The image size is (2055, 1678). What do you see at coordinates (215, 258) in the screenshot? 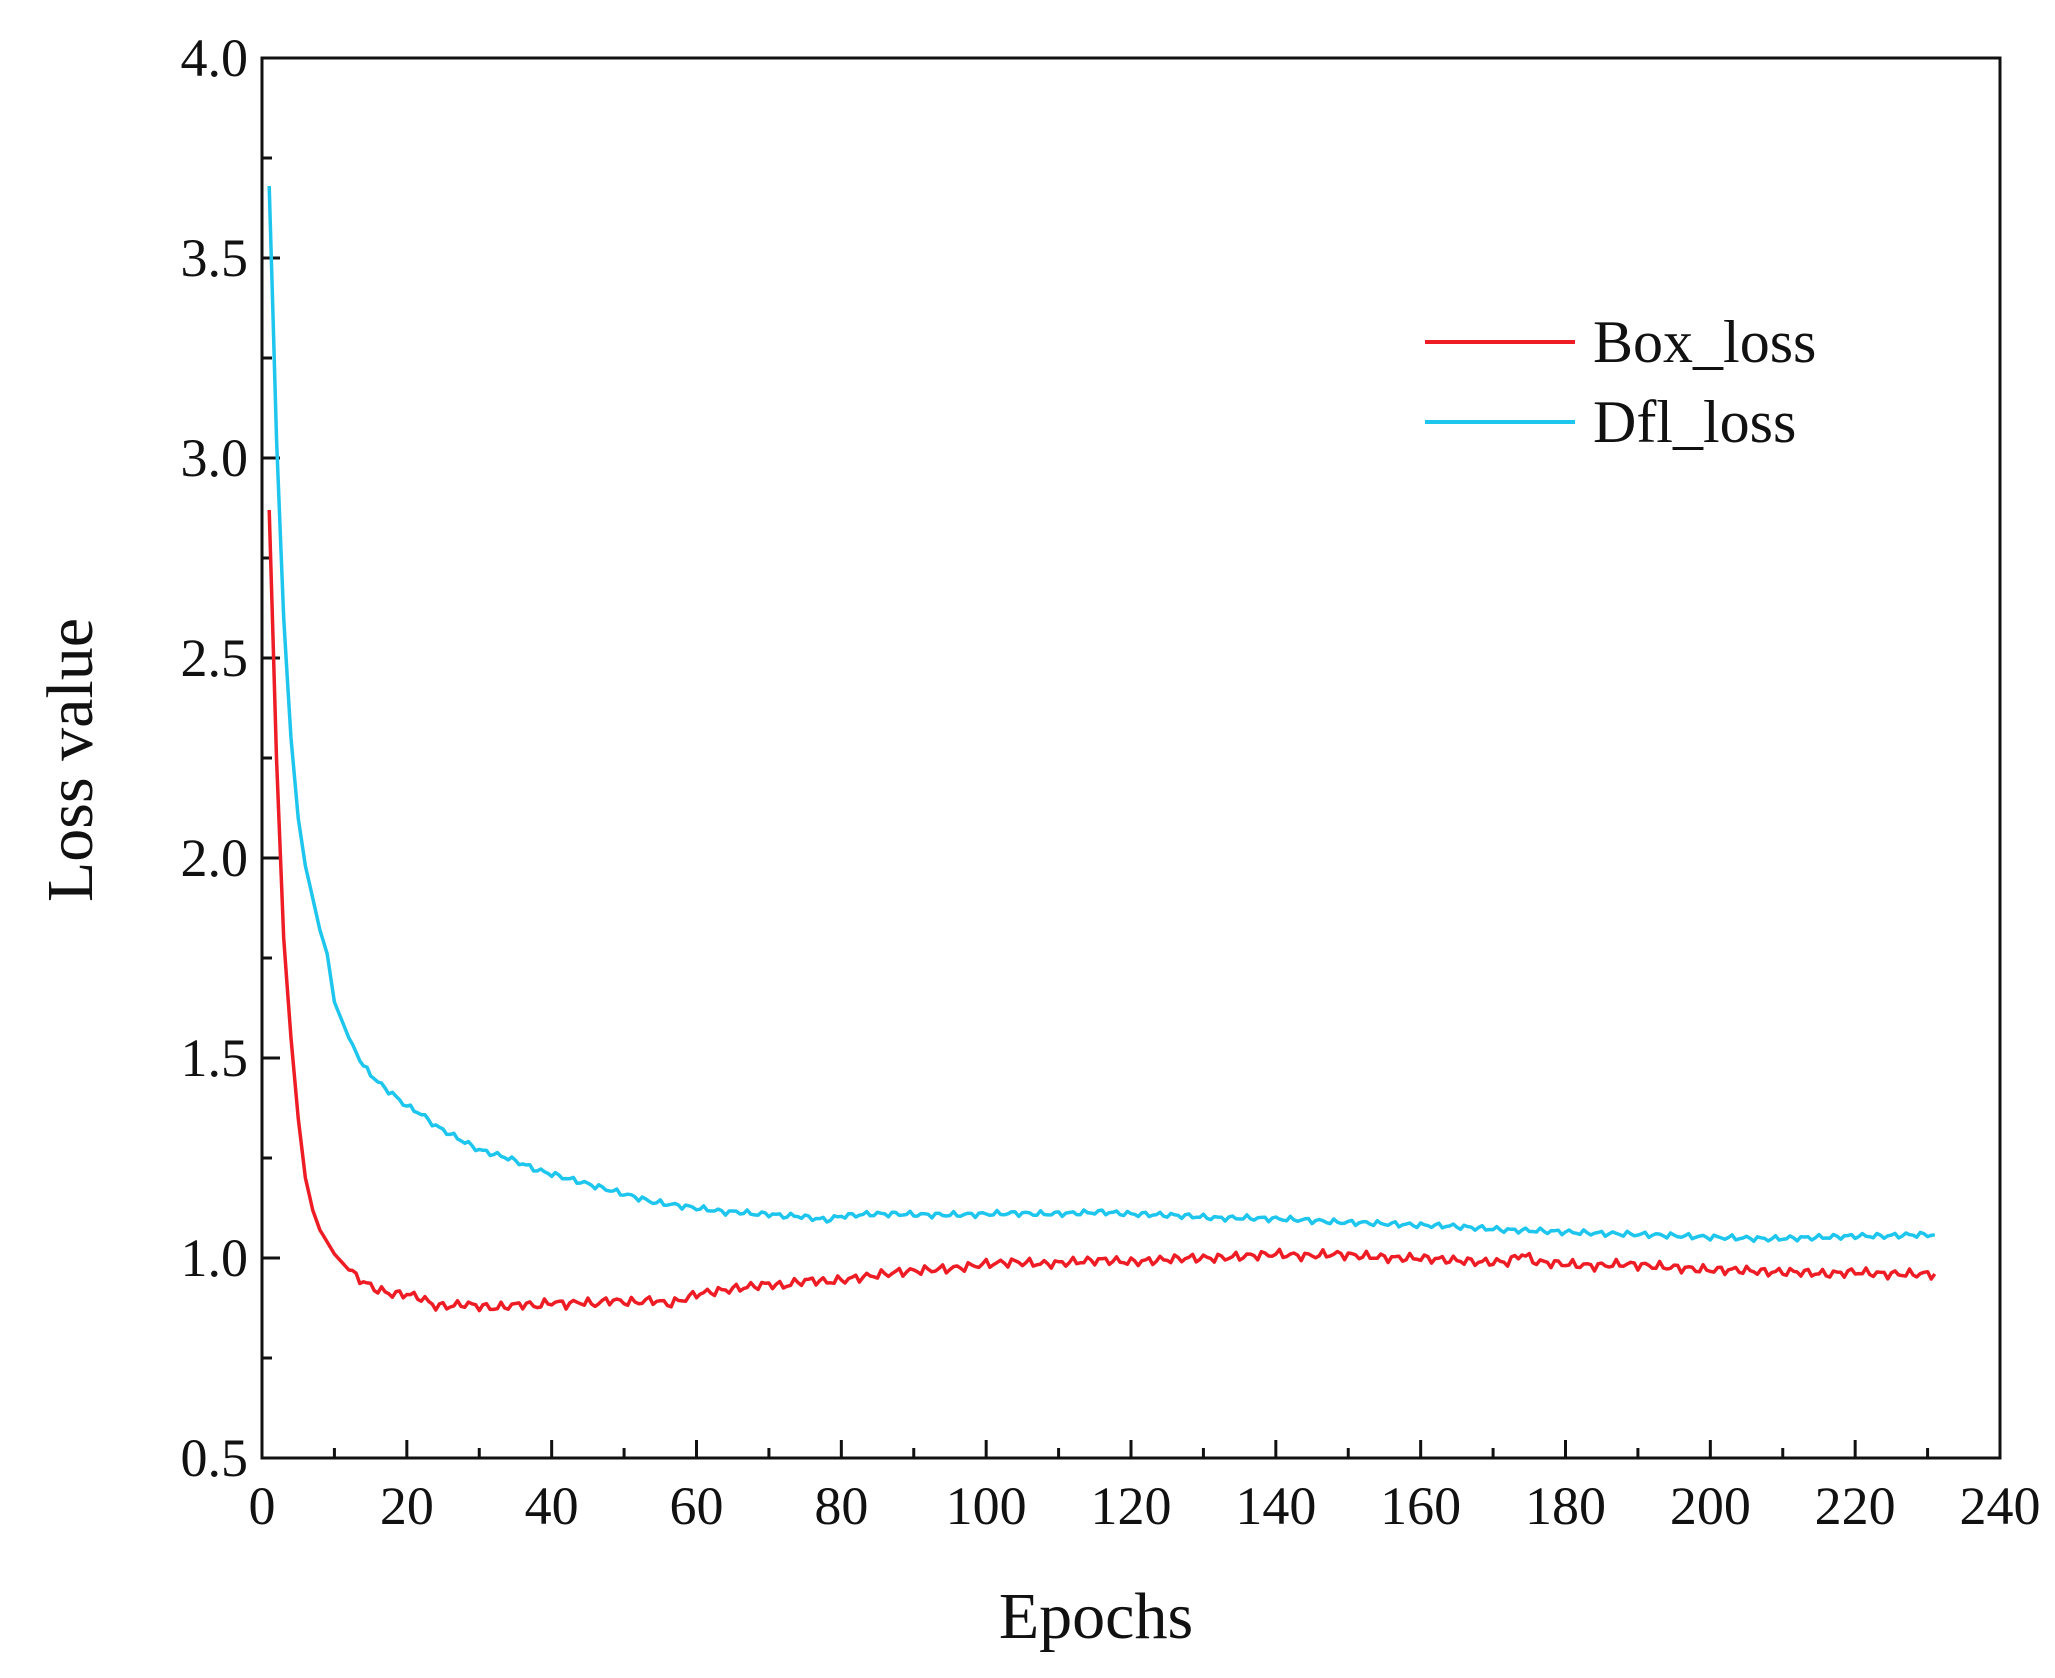
I see `y-tick-label: 3.5` at bounding box center [215, 258].